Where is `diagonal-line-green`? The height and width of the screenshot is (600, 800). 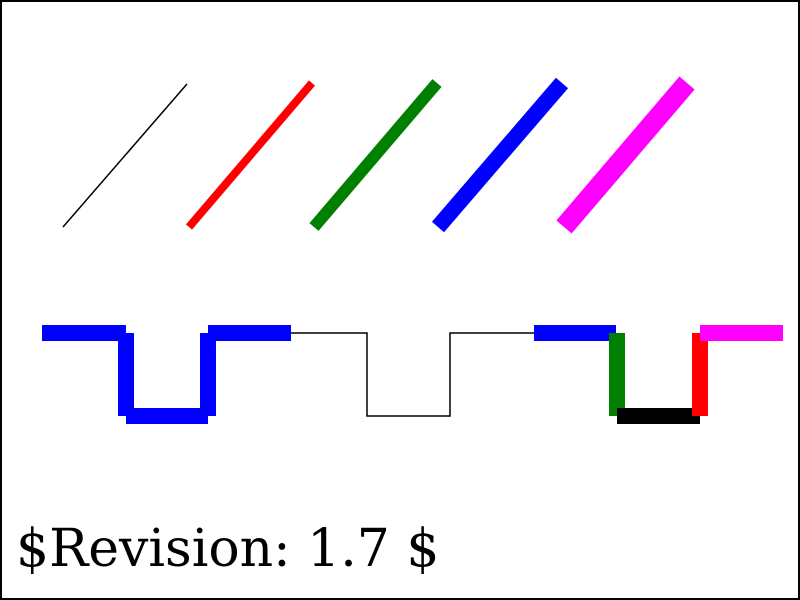 diagonal-line-green is located at coordinates (375, 155).